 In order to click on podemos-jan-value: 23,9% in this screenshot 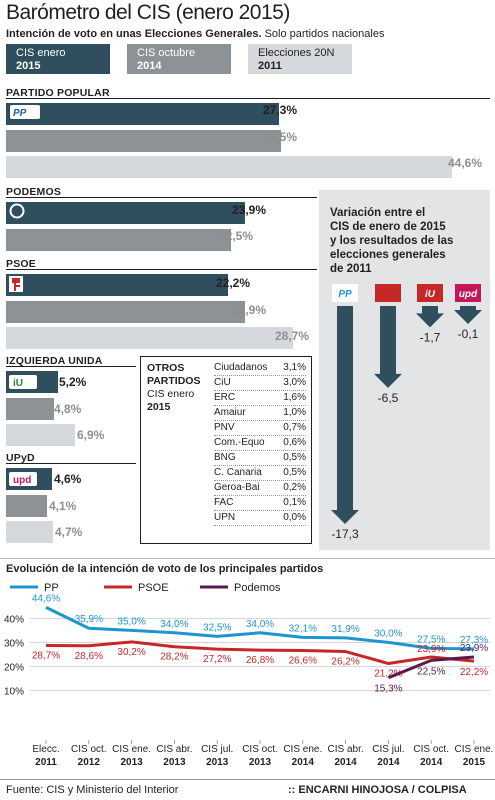, I will do `click(249, 210)`.